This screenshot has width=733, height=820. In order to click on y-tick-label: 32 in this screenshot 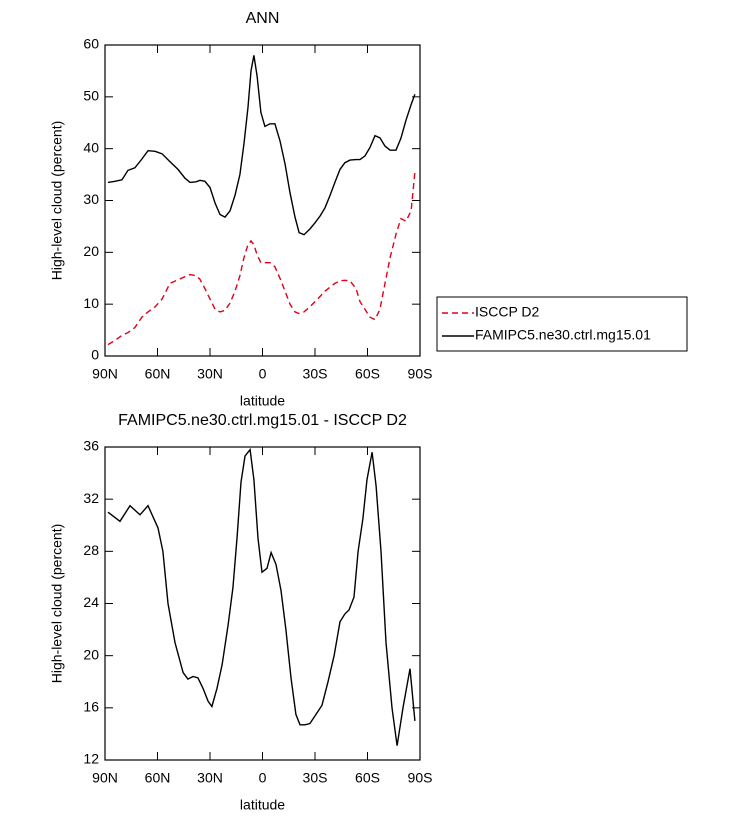, I will do `click(91, 498)`.